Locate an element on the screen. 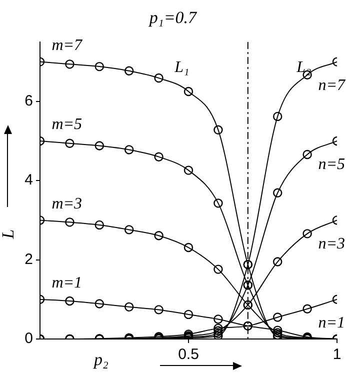 This screenshot has height=374, width=346. x-axis-title: p₂ is located at coordinates (101, 360).